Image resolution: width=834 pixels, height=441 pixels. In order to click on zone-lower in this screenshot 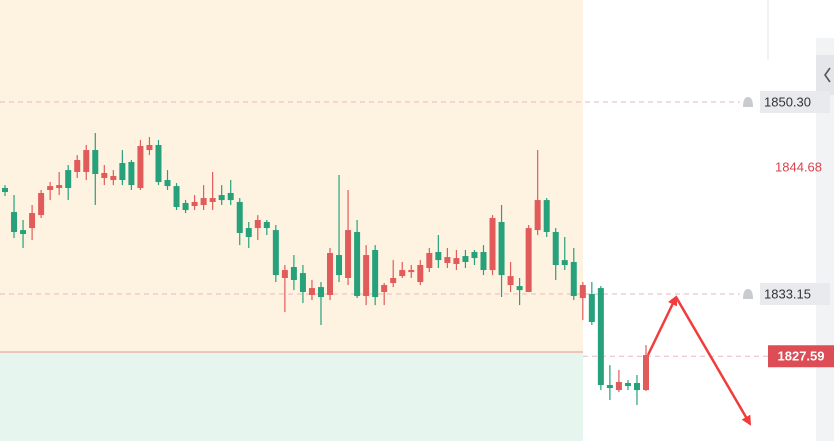, I will do `click(291, 396)`.